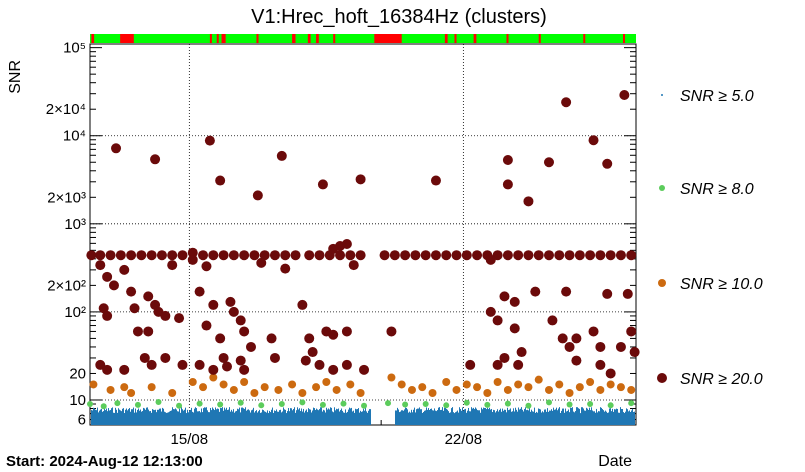 Image resolution: width=805 pixels, height=472 pixels. I want to click on legend-label: SNR ≥ 5.0, so click(717, 96).